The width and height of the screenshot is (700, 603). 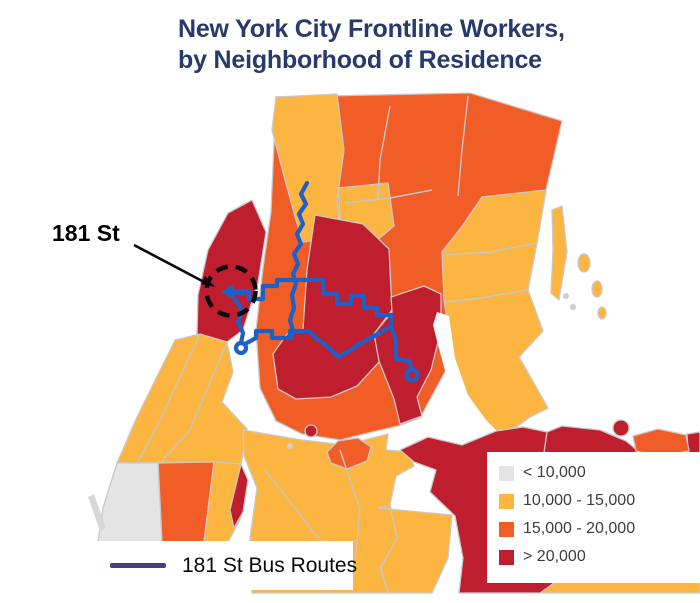 What do you see at coordinates (138, 565) in the screenshot?
I see `bus-route-swatch` at bounding box center [138, 565].